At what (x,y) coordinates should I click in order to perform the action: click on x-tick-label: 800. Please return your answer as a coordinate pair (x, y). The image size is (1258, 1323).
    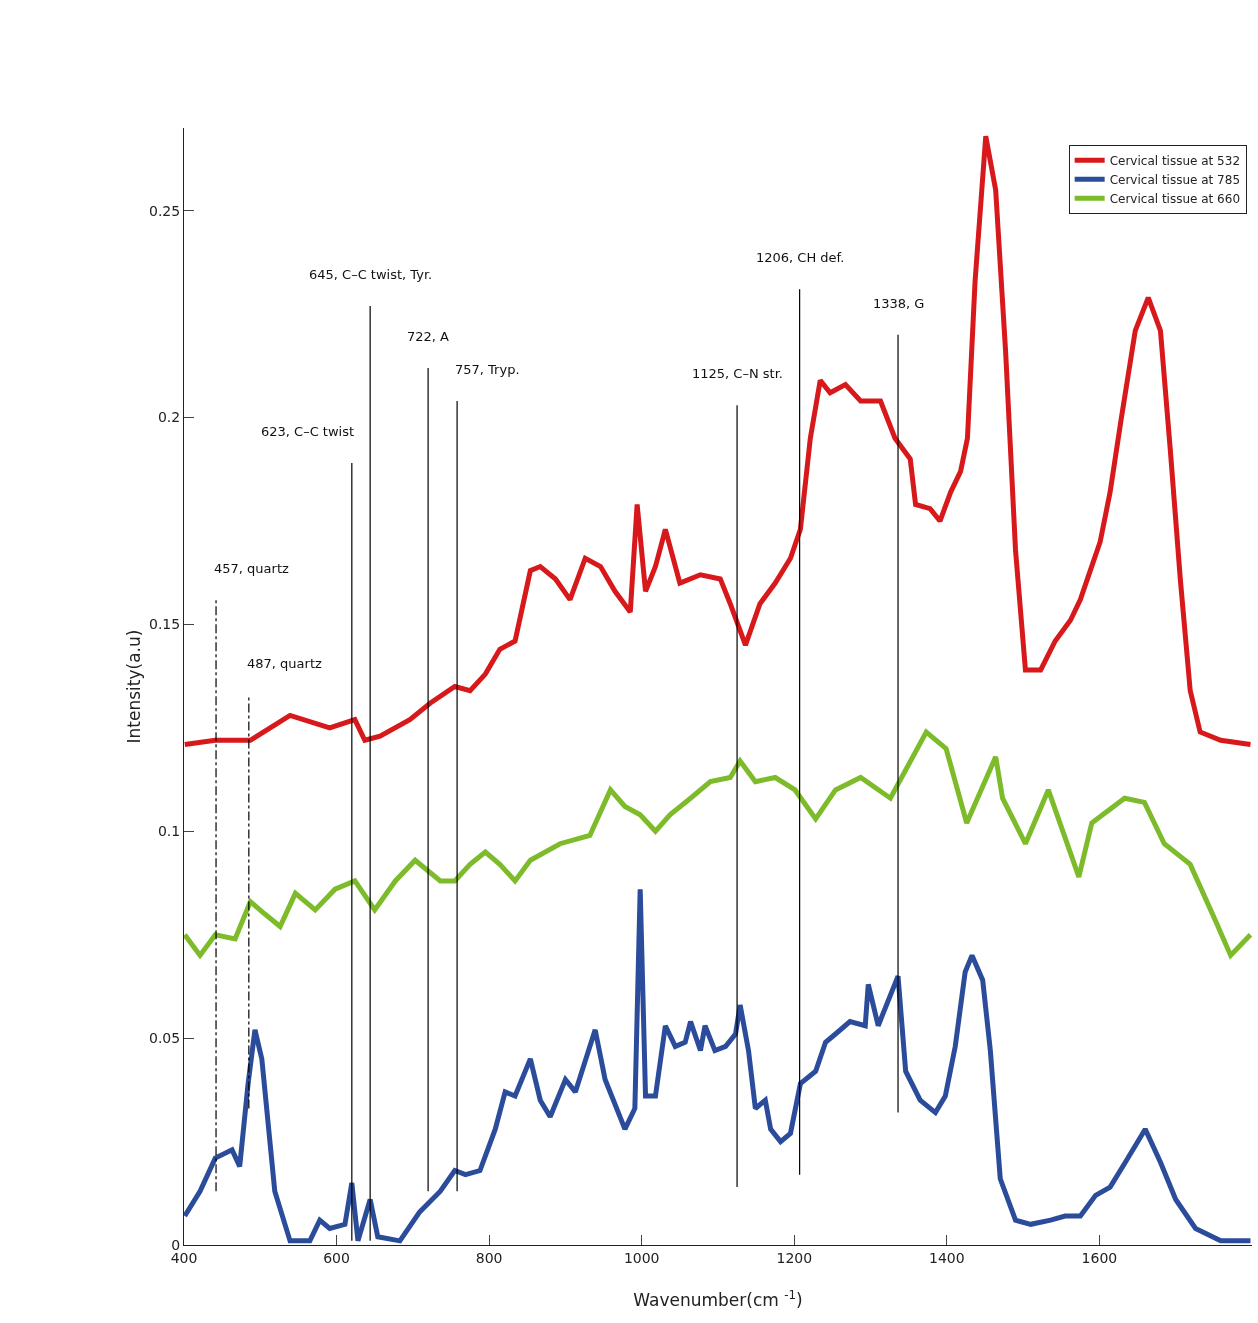
    Looking at the image, I should click on (489, 1257).